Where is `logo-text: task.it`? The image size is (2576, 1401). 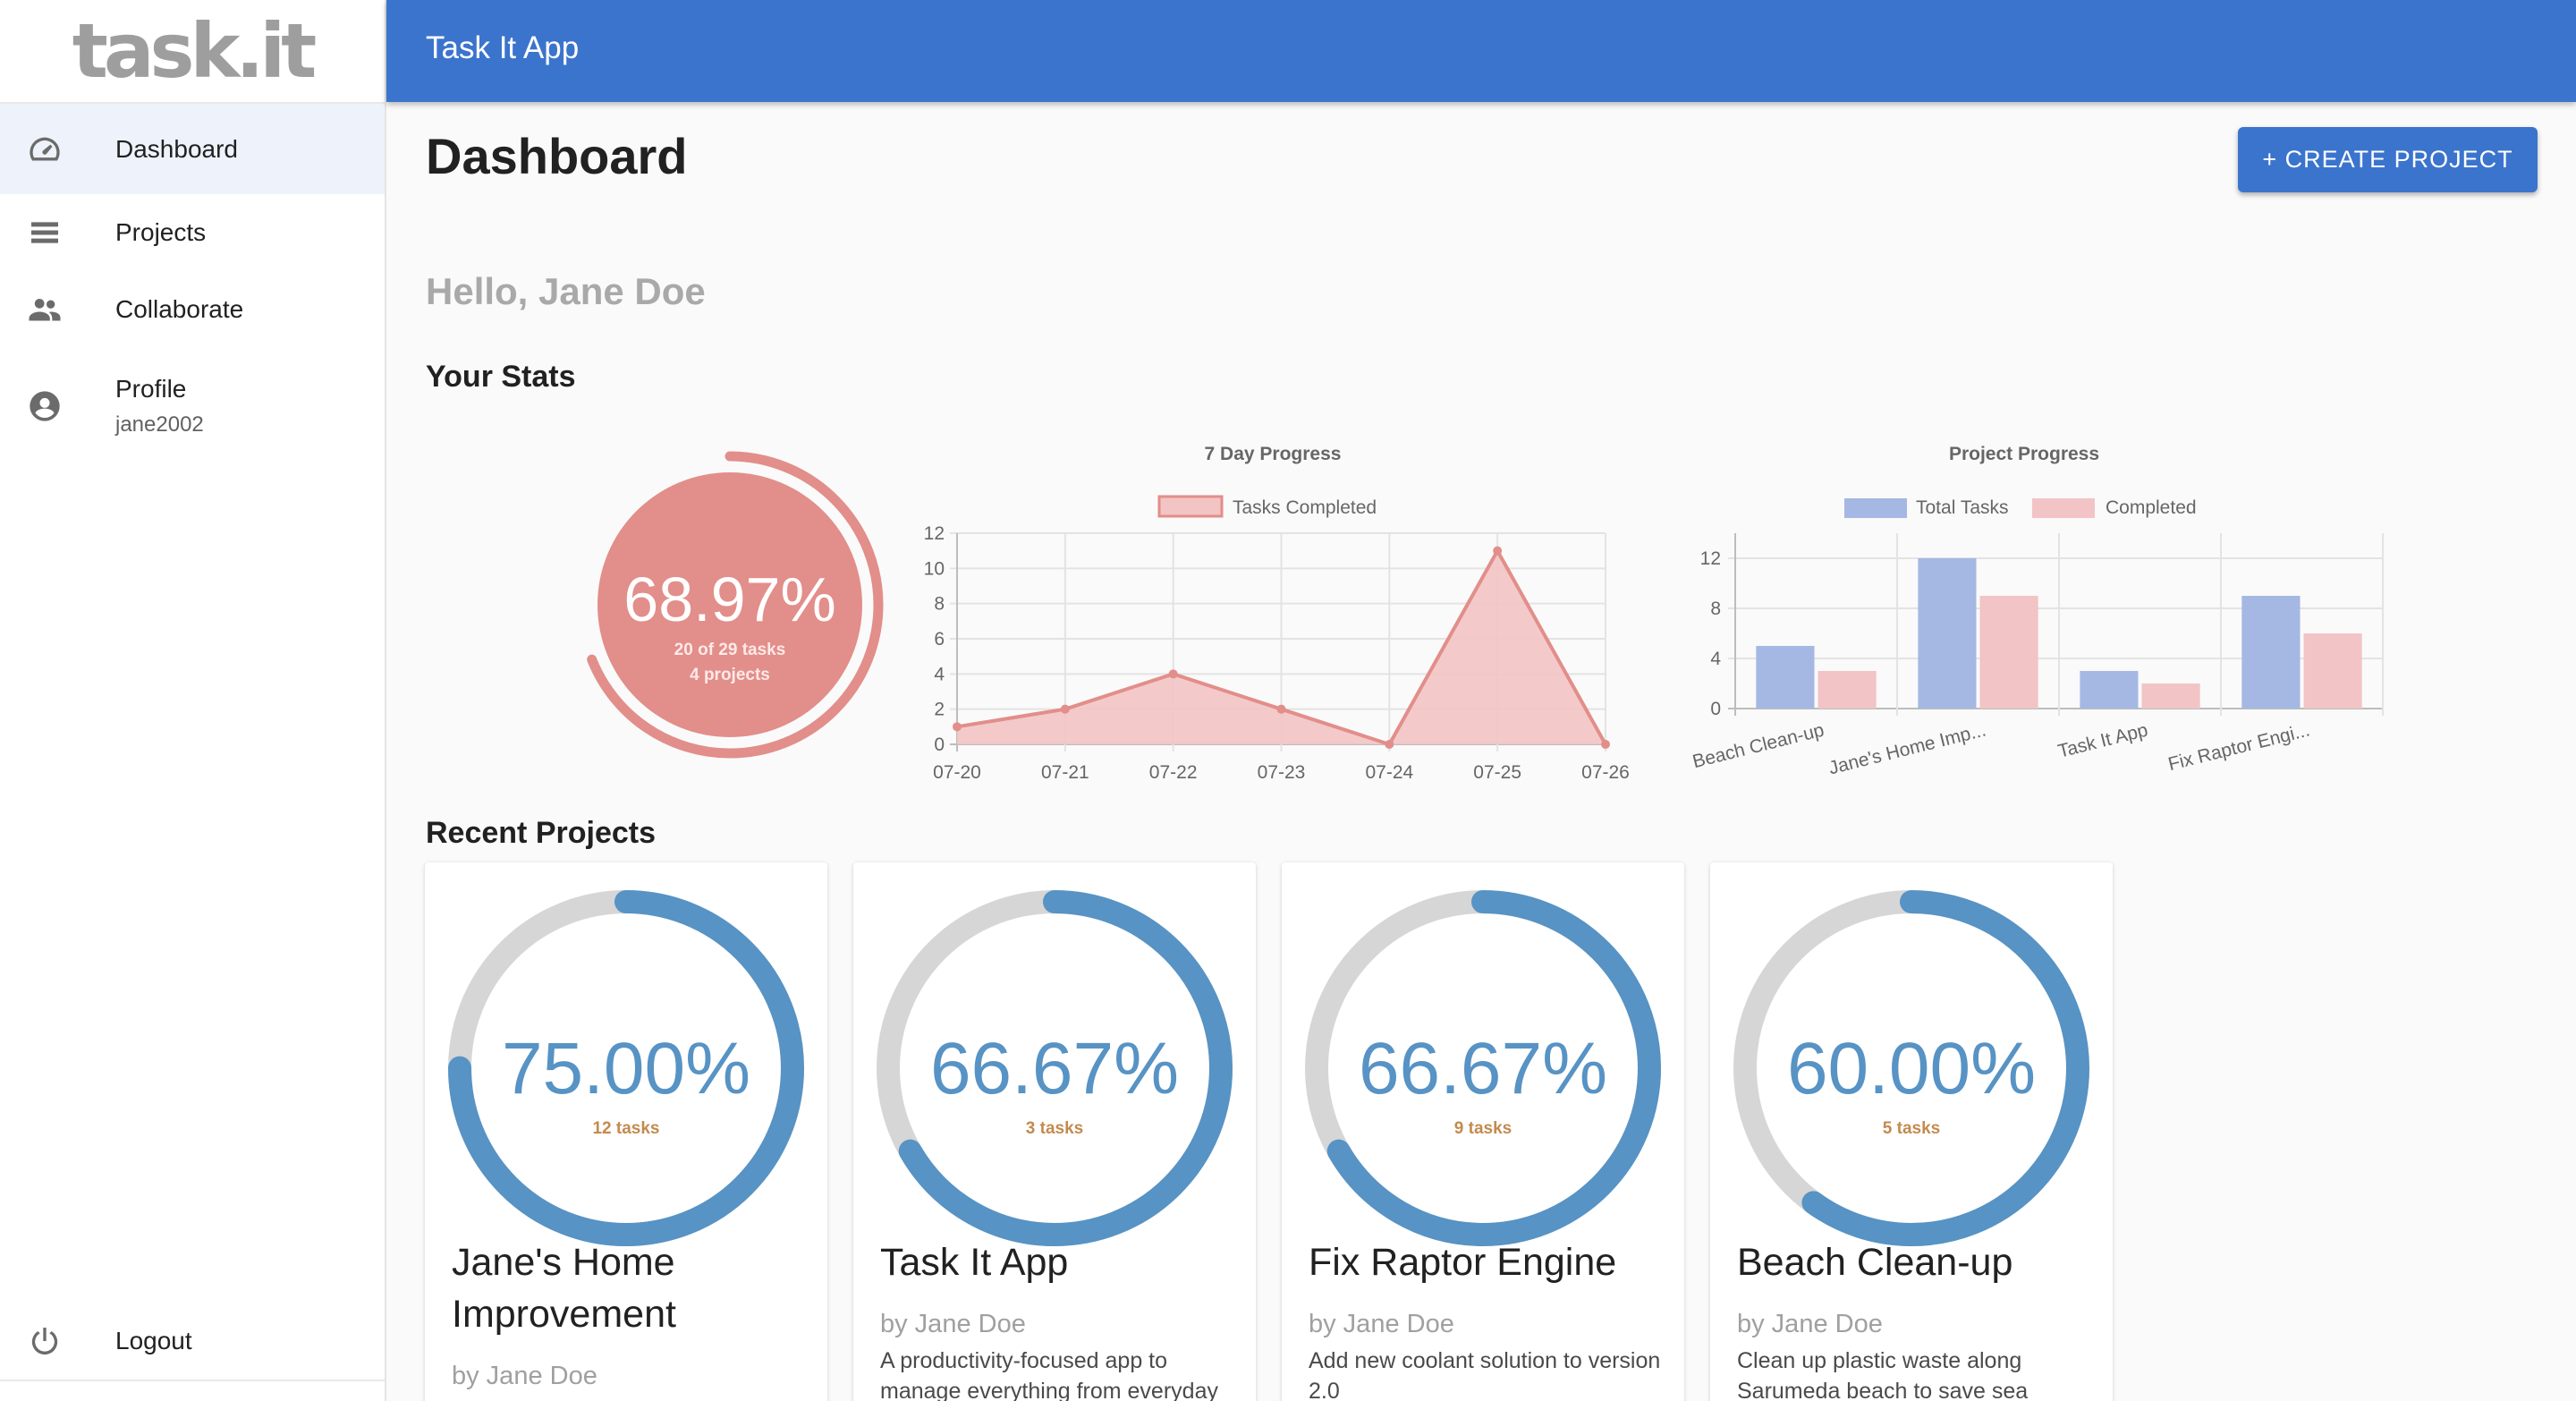
logo-text: task.it is located at coordinates (195, 51).